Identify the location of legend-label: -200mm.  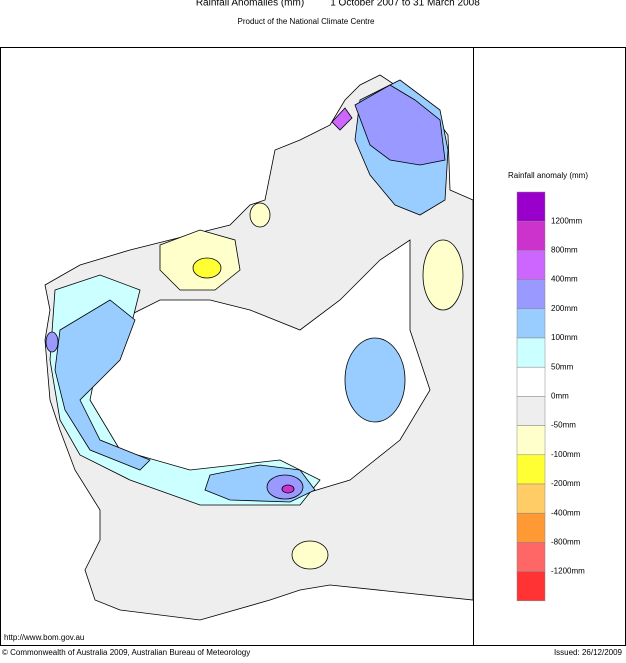
(566, 483).